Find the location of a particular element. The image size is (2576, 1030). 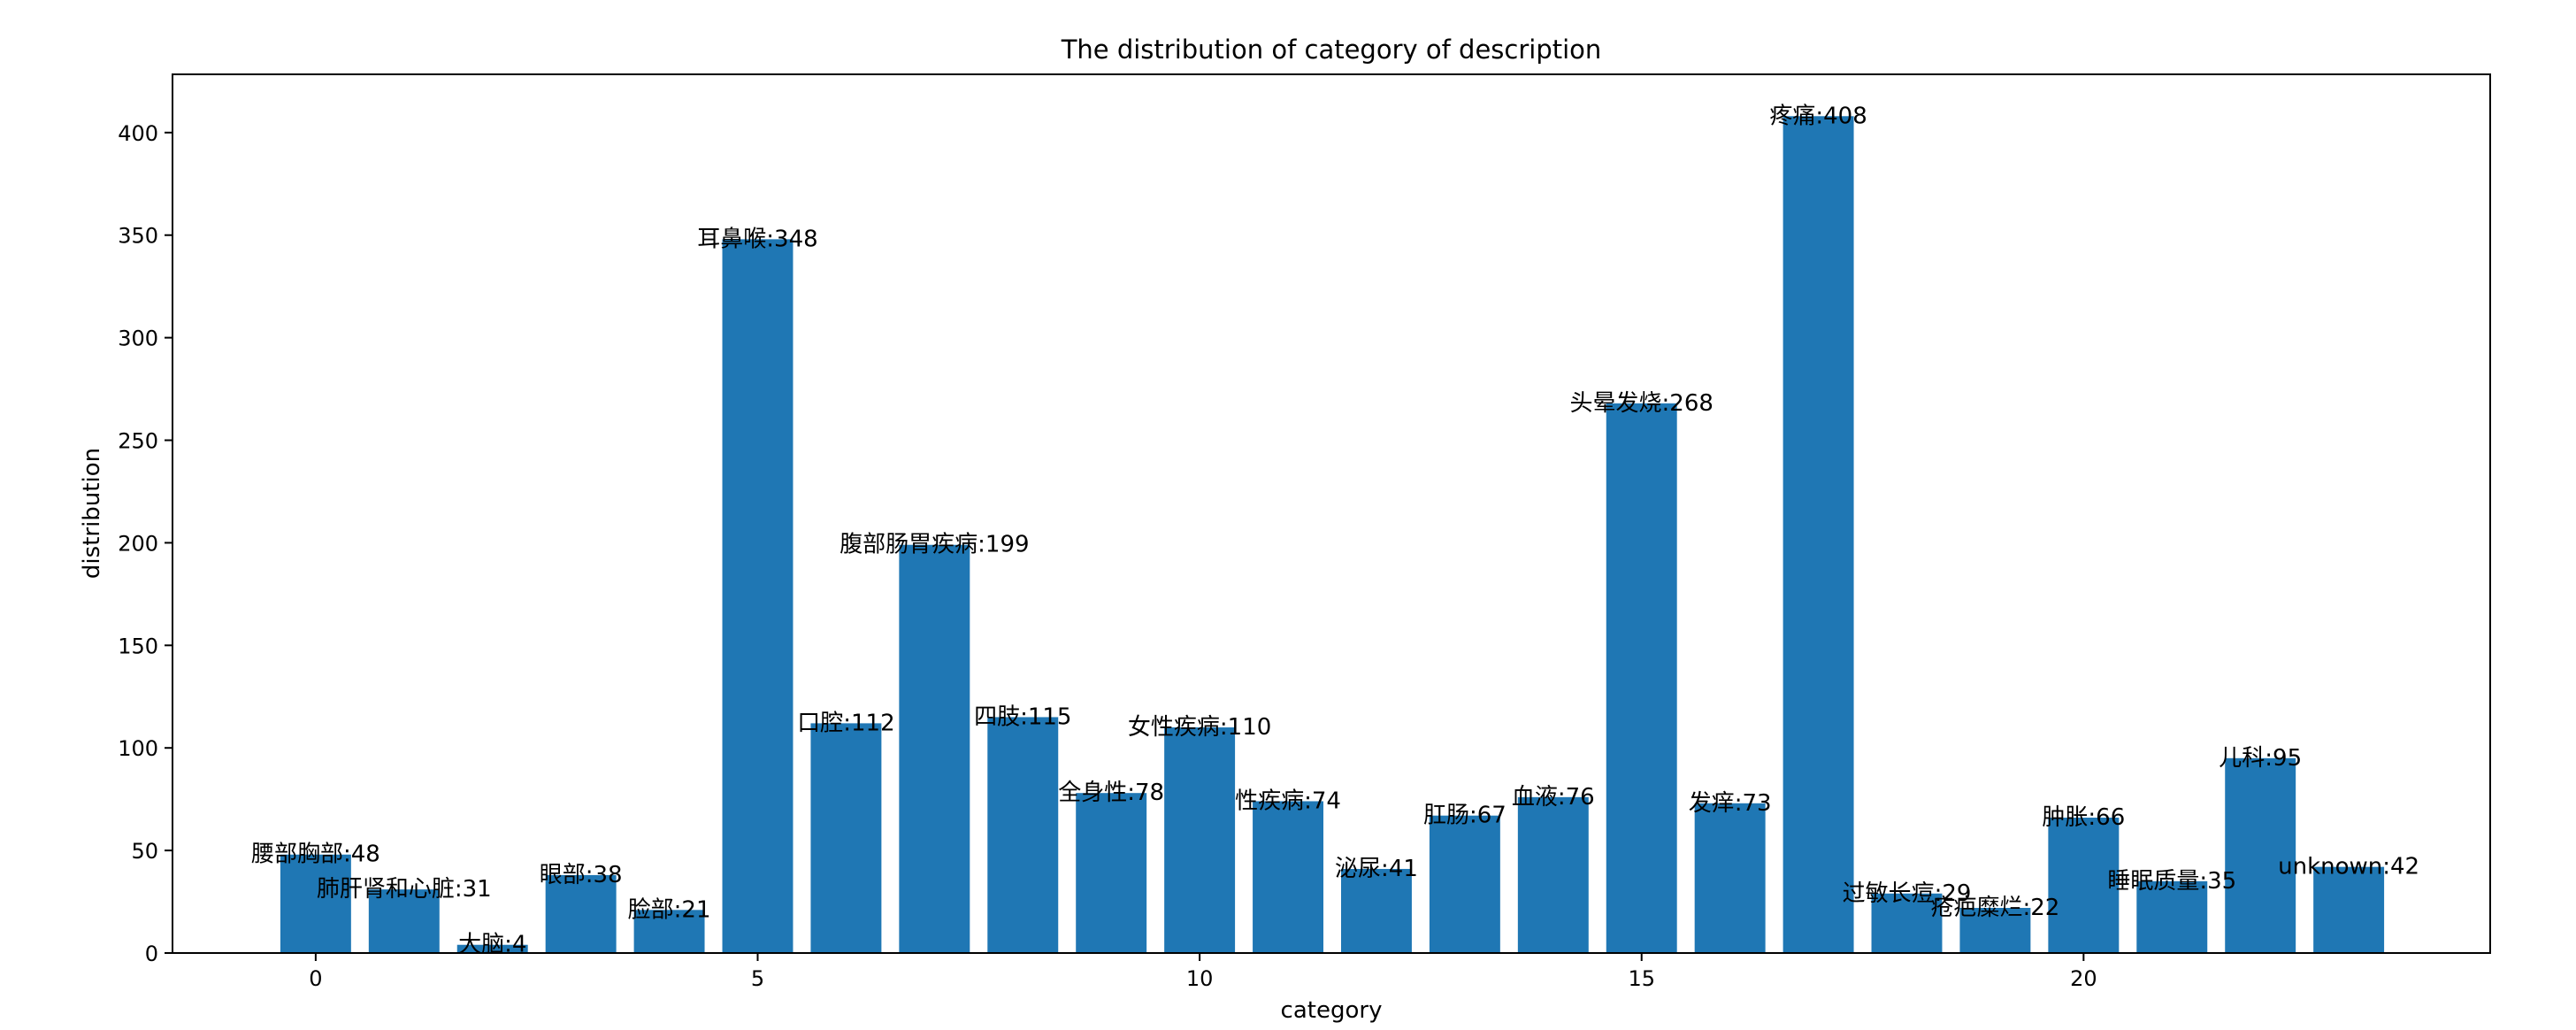

bar-data-label: 疮疤糜烂:22 is located at coordinates (1994, 908).